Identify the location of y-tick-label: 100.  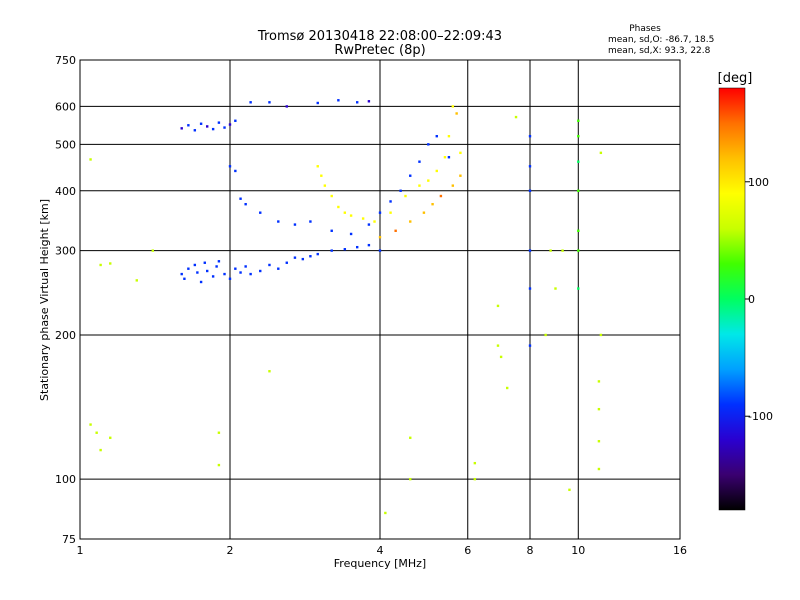
(65, 479).